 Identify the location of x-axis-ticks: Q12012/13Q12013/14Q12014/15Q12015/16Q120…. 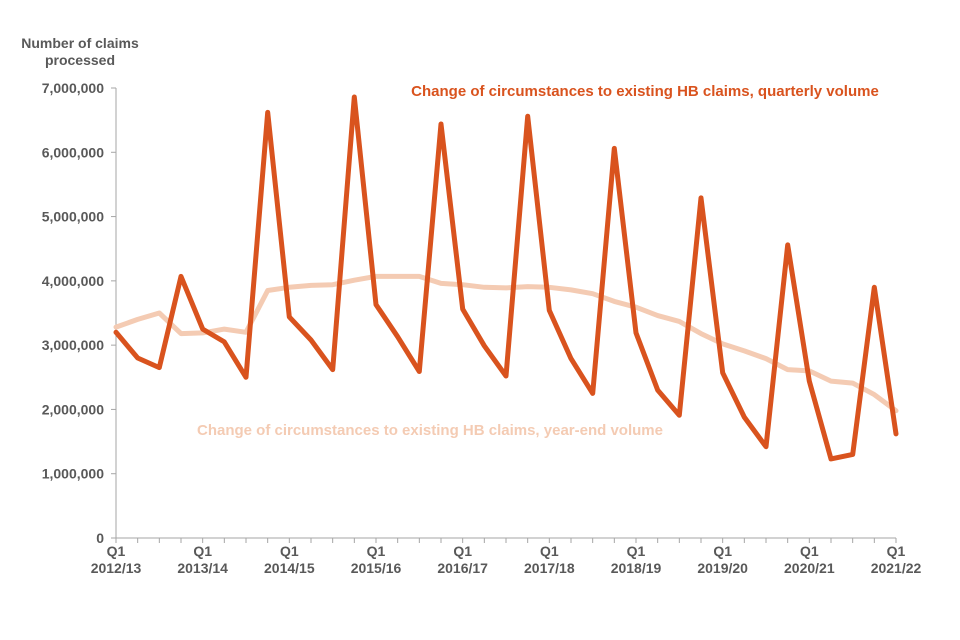
(506, 557).